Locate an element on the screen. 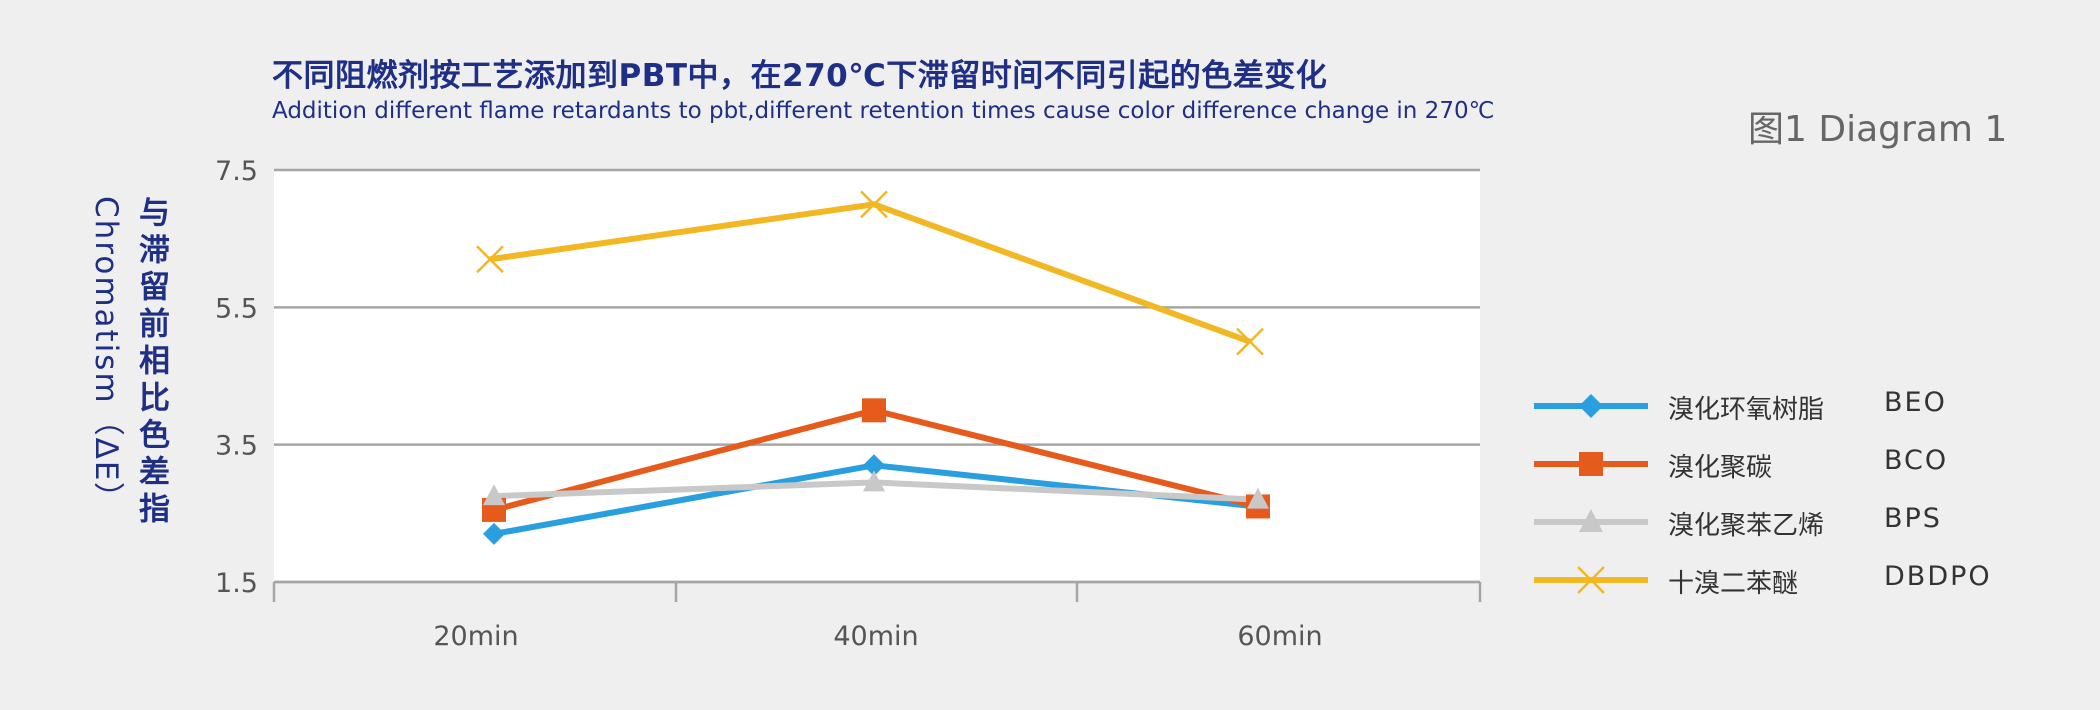 This screenshot has height=710, width=2100. y-tick-label: 1.5 is located at coordinates (236, 583).